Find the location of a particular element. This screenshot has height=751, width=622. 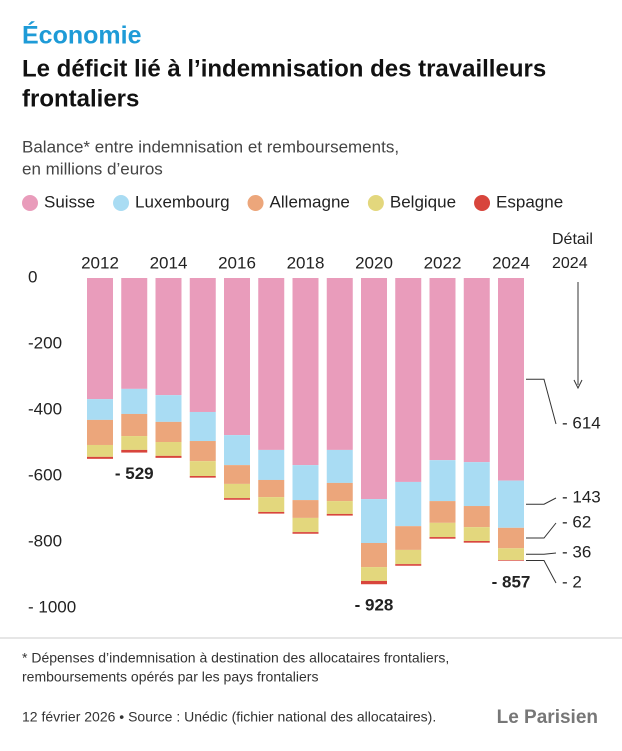

x-tick-label: 2014 is located at coordinates (169, 262).